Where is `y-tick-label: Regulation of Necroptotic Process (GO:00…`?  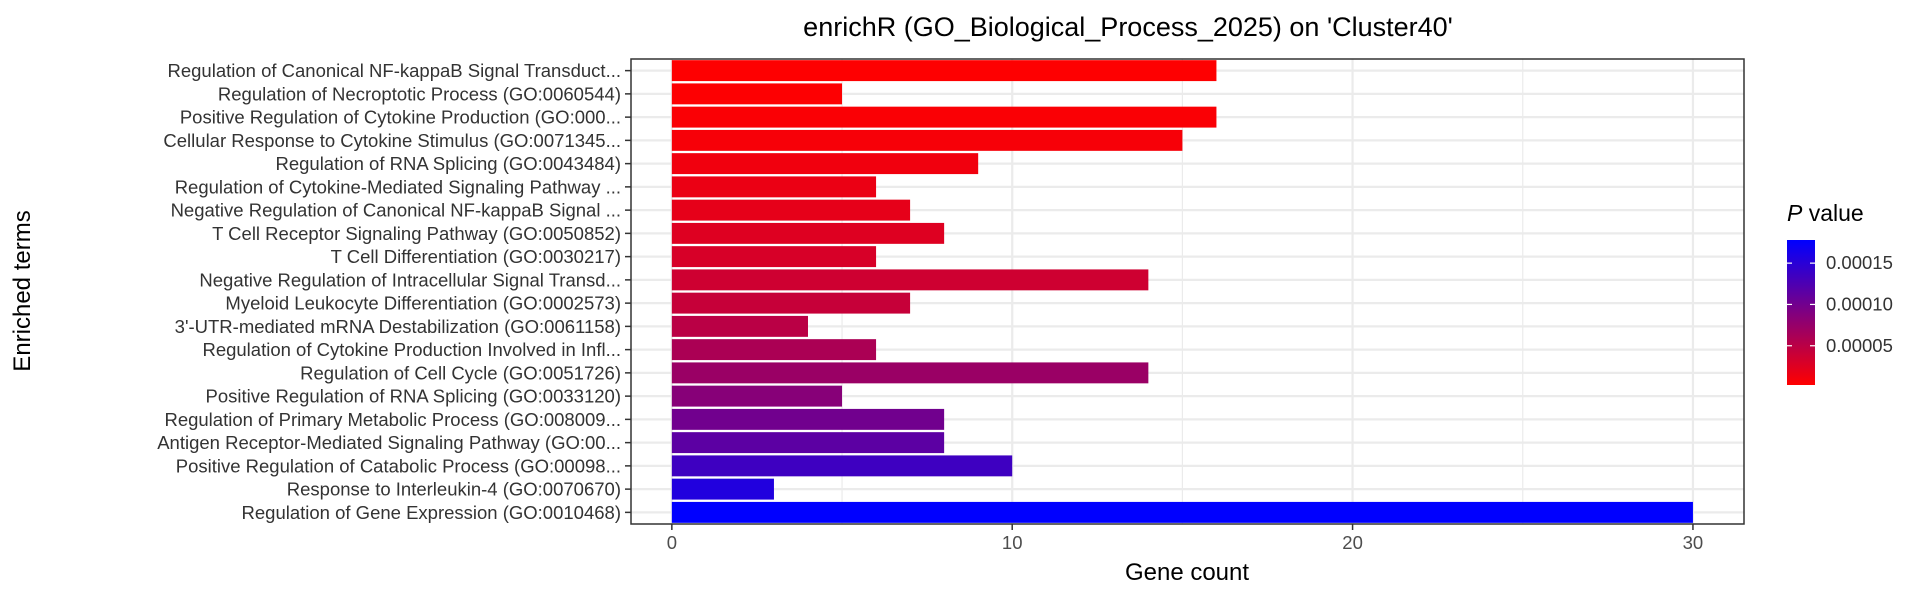 y-tick-label: Regulation of Necroptotic Process (GO:00… is located at coordinates (419, 93).